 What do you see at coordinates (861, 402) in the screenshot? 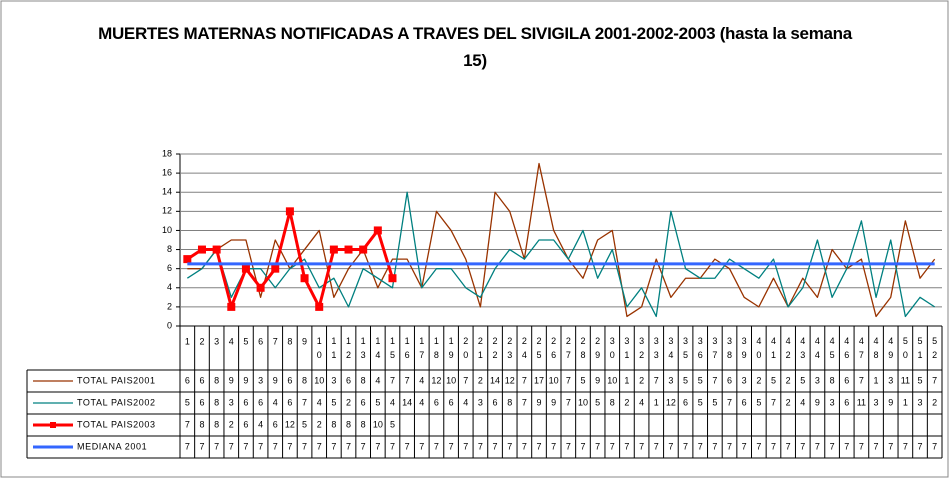
I see `table-value: 11` at bounding box center [861, 402].